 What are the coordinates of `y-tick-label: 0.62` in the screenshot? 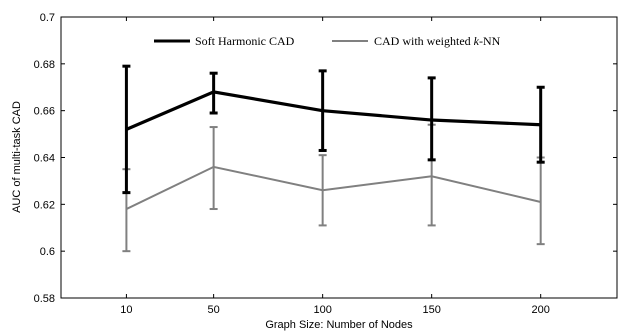 It's located at (44, 205).